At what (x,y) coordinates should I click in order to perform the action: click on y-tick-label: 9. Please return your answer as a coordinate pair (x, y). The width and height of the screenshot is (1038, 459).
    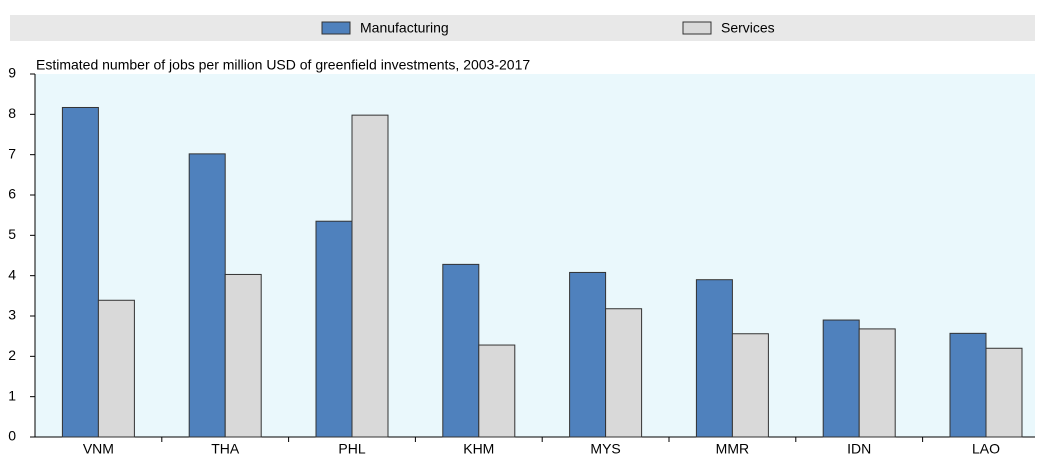
    Looking at the image, I should click on (12, 73).